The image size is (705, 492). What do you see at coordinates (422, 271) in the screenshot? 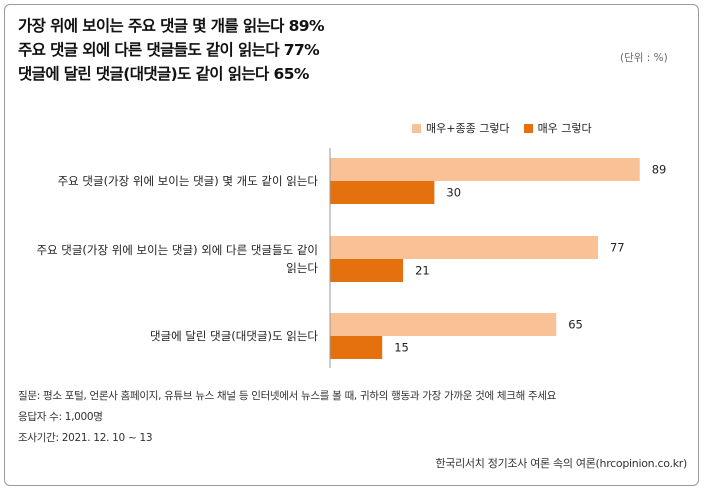
I see `value-label-strong-2: 21` at bounding box center [422, 271].